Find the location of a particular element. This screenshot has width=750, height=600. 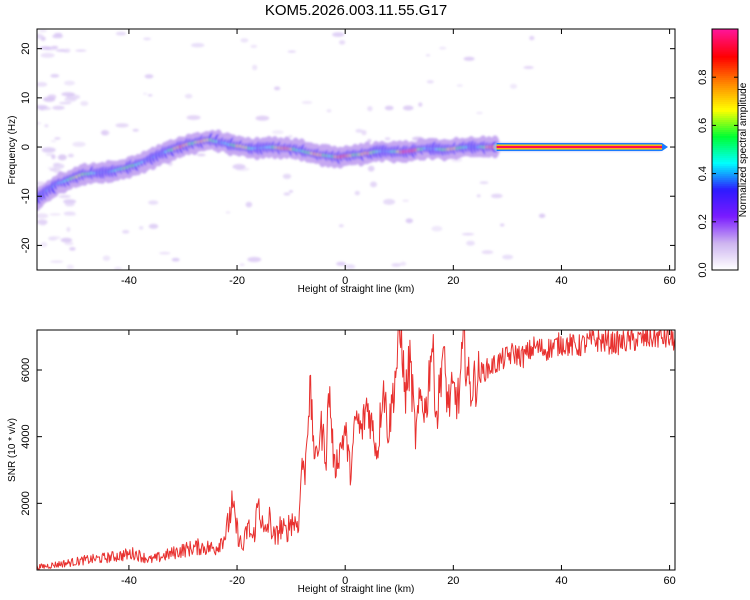

snr-xtick-label: 20 is located at coordinates (453, 581).